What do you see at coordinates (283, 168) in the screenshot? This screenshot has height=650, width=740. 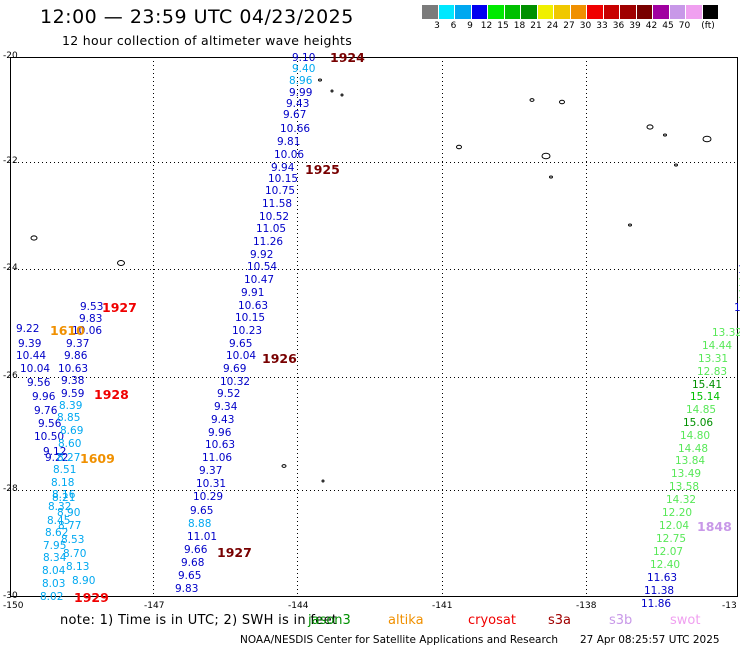 I see `swh-value: 9.94` at bounding box center [283, 168].